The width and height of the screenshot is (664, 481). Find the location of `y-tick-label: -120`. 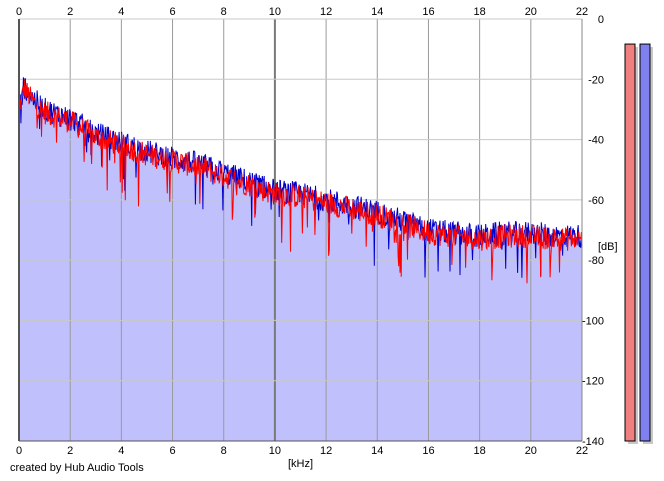

y-tick-label: -120 is located at coordinates (593, 382).